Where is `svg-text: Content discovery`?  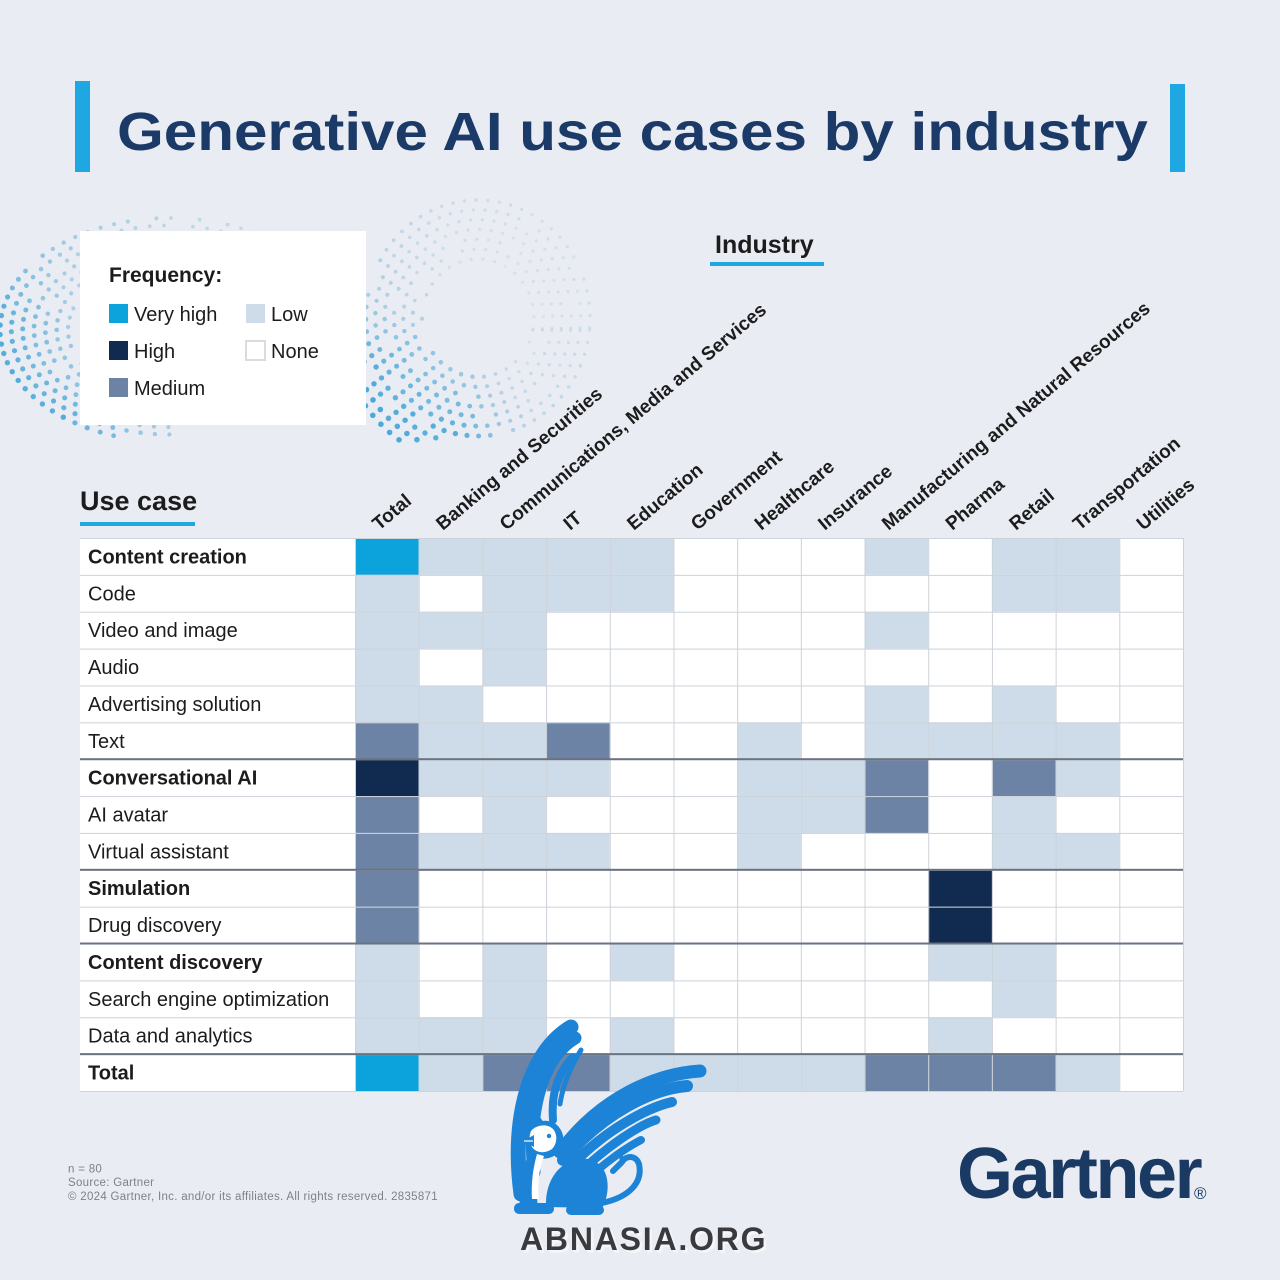
svg-text: Content discovery is located at coordinates (175, 963).